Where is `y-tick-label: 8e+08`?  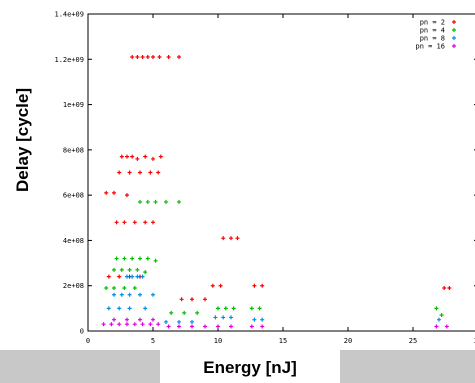 y-tick-label: 8e+08 is located at coordinates (73, 150).